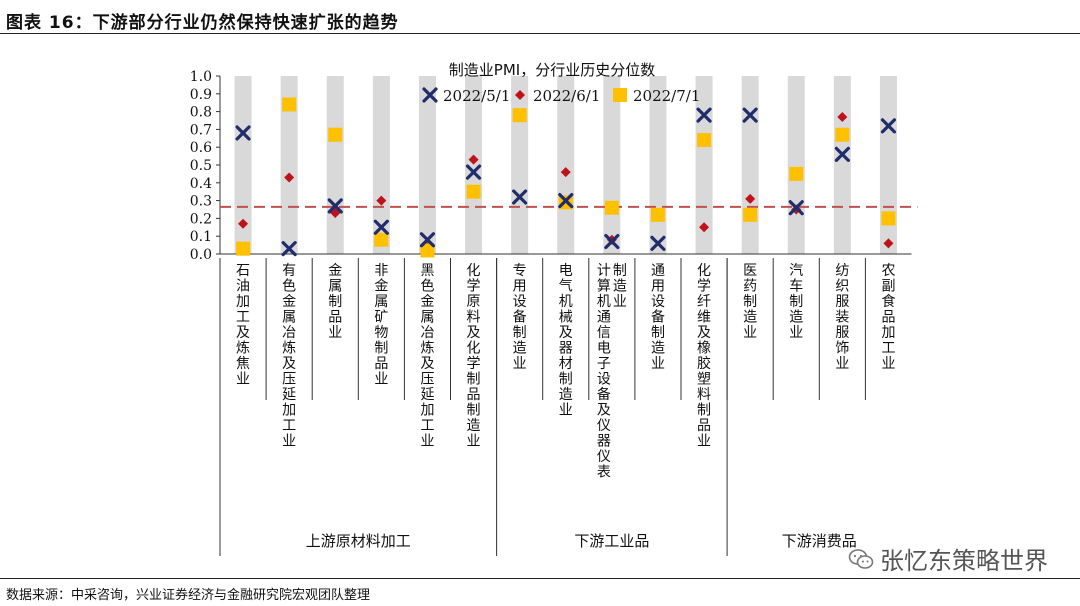 The width and height of the screenshot is (1080, 606). Describe the element at coordinates (566, 364) in the screenshot. I see `x-label-char: 材` at that location.